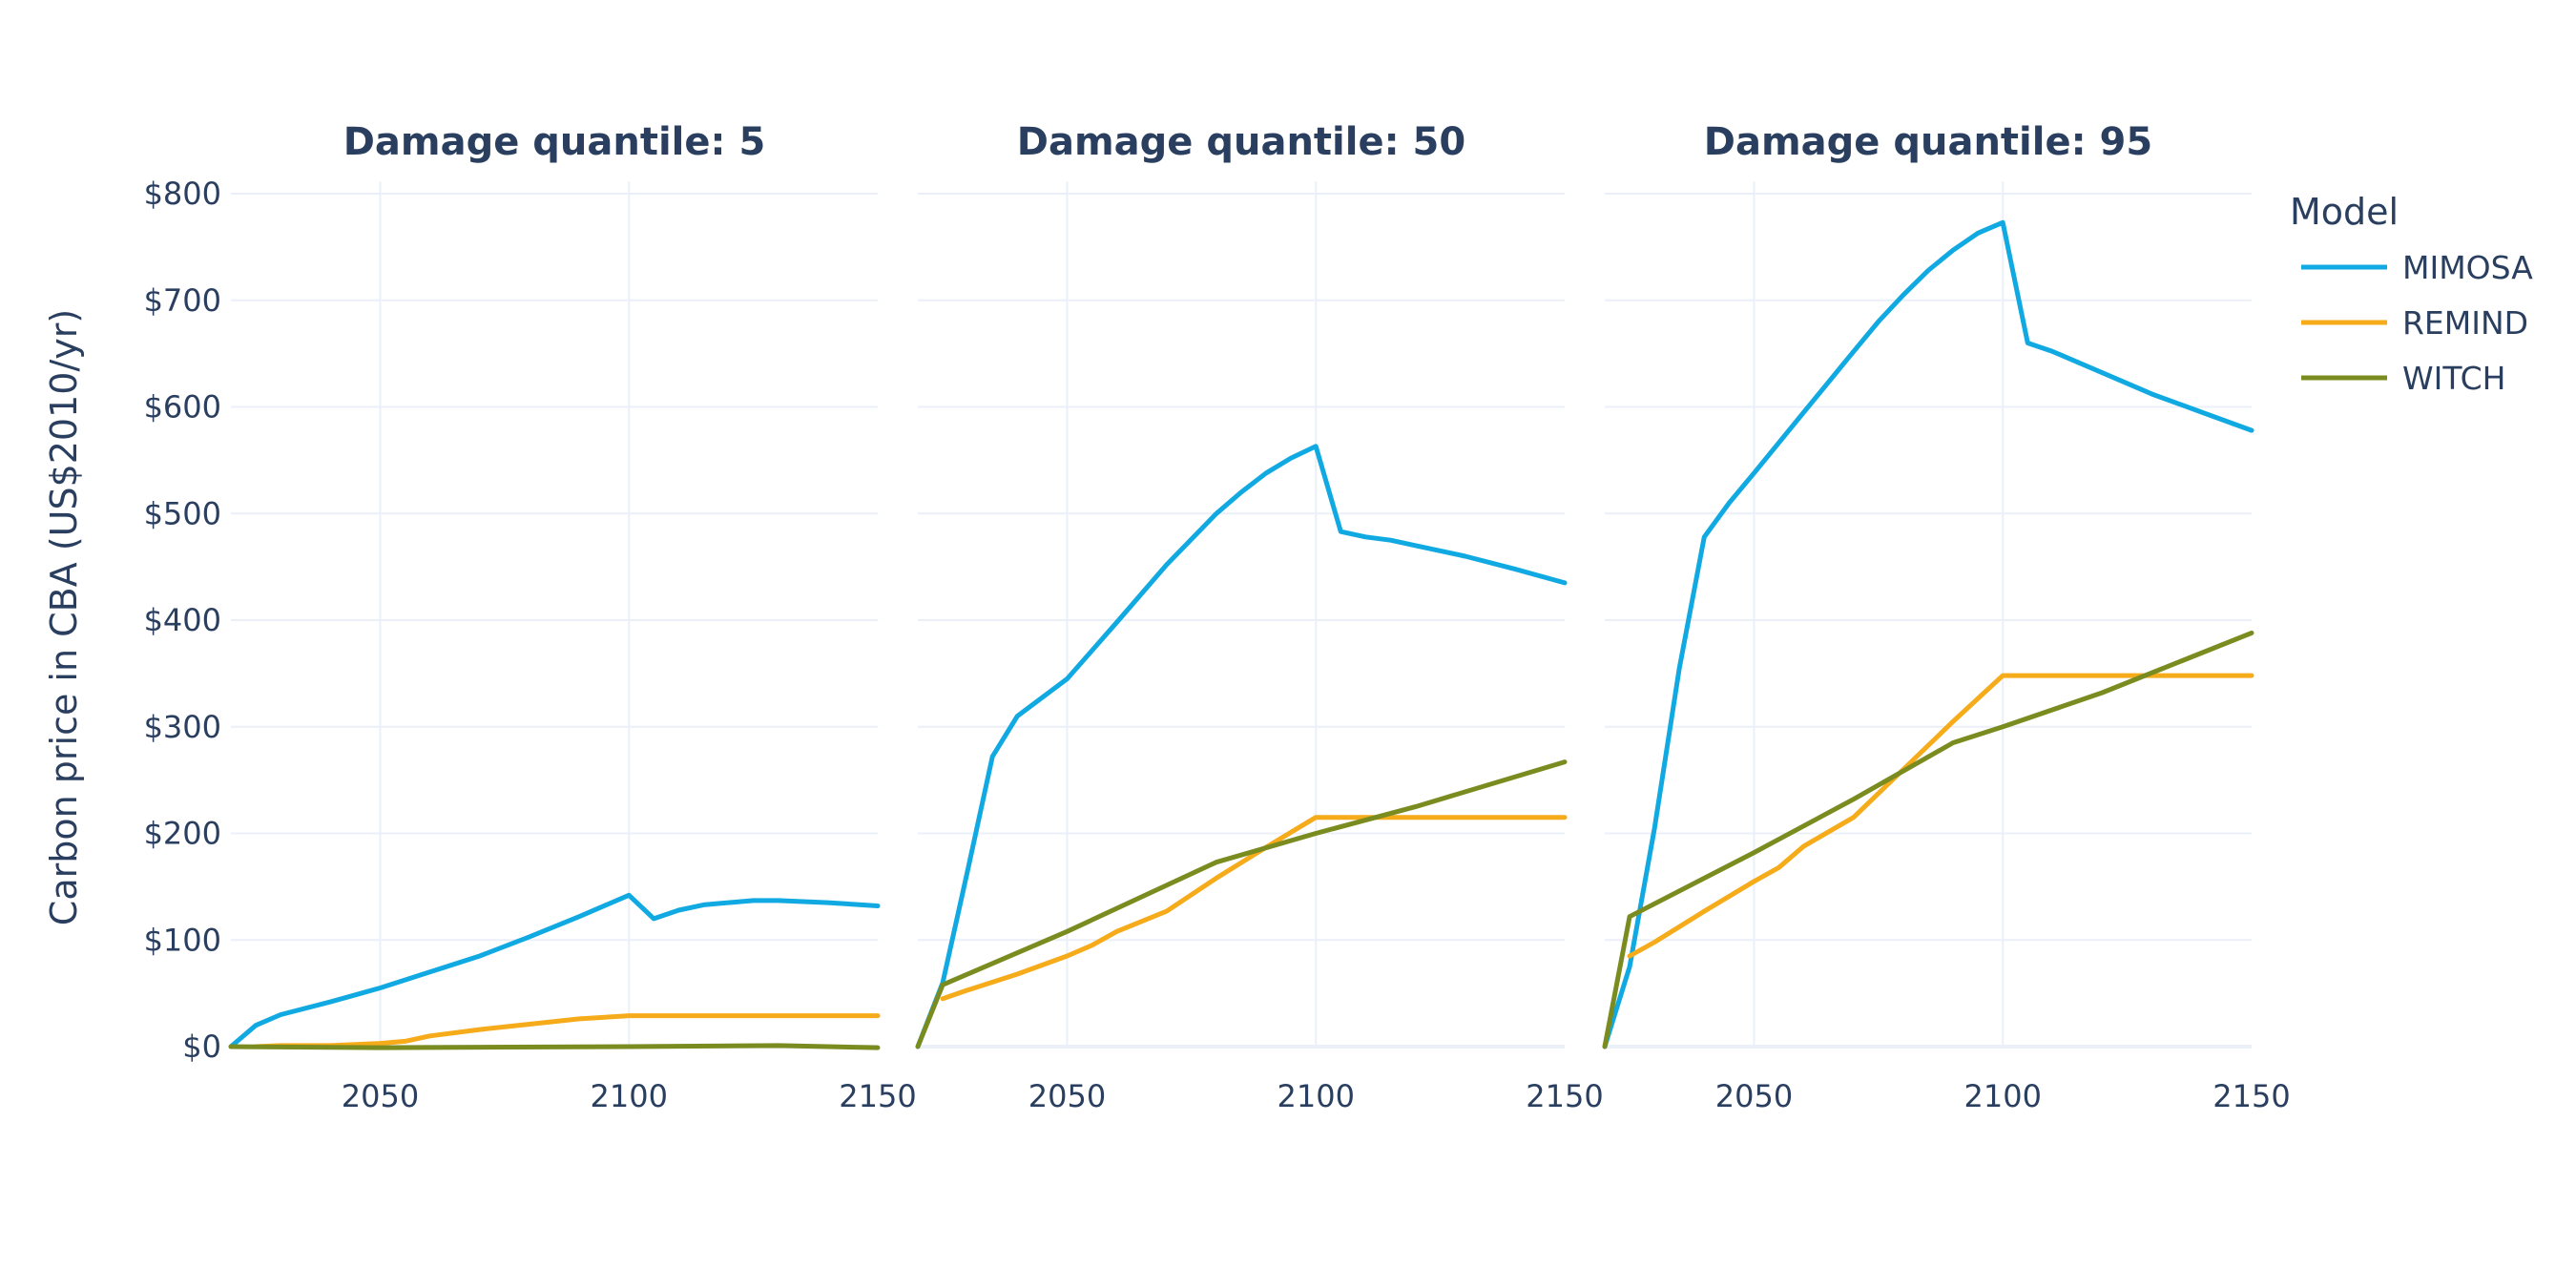  I want to click on legend-label: REMIND, so click(2465, 323).